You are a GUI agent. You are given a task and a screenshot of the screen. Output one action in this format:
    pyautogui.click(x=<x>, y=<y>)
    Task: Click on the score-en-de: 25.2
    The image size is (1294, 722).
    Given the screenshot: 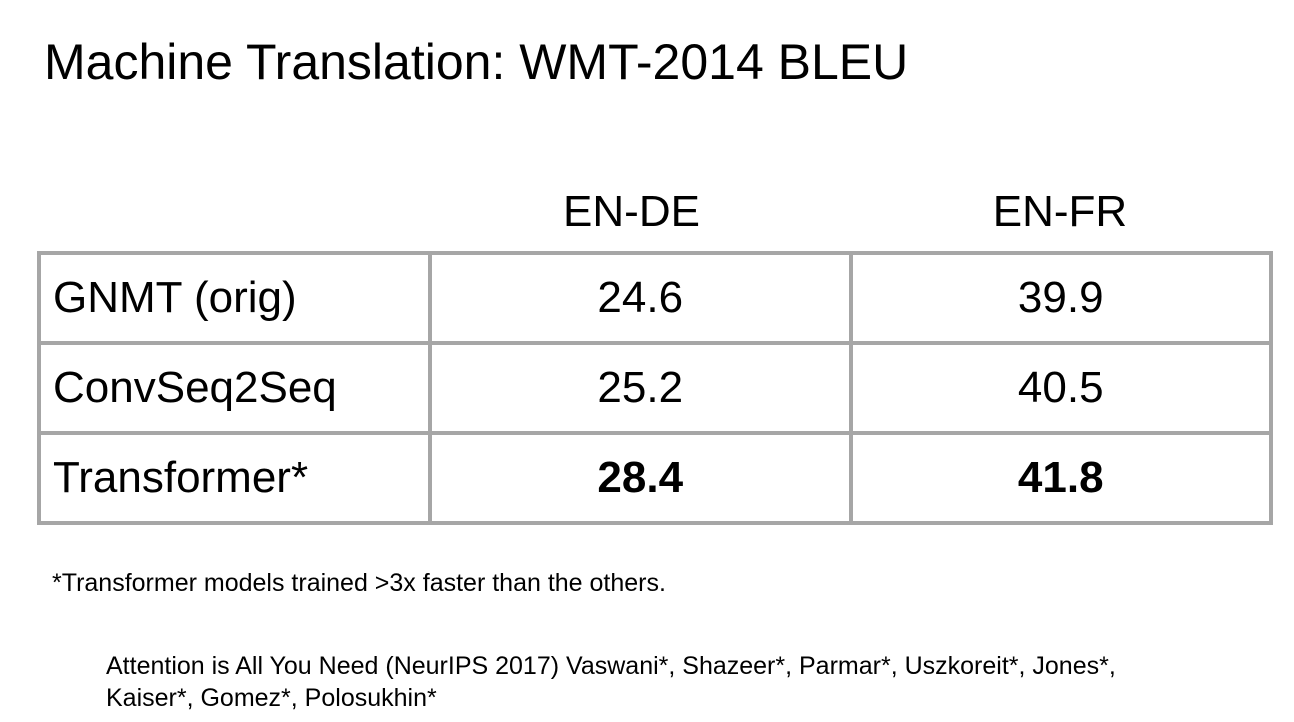 What is the action you would take?
    pyautogui.click(x=640, y=388)
    